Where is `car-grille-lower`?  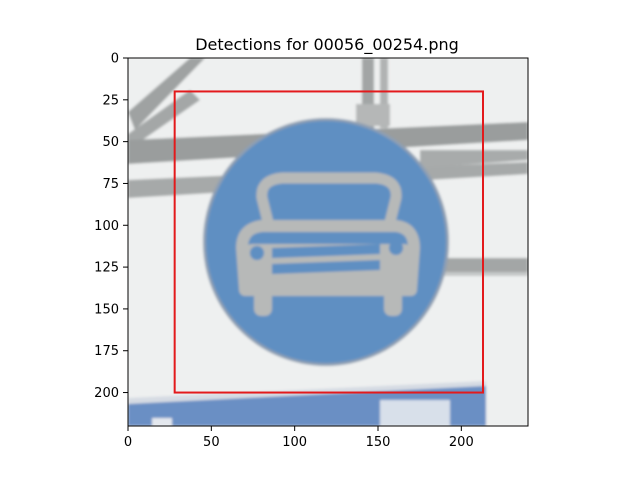 car-grille-lower is located at coordinates (326, 267).